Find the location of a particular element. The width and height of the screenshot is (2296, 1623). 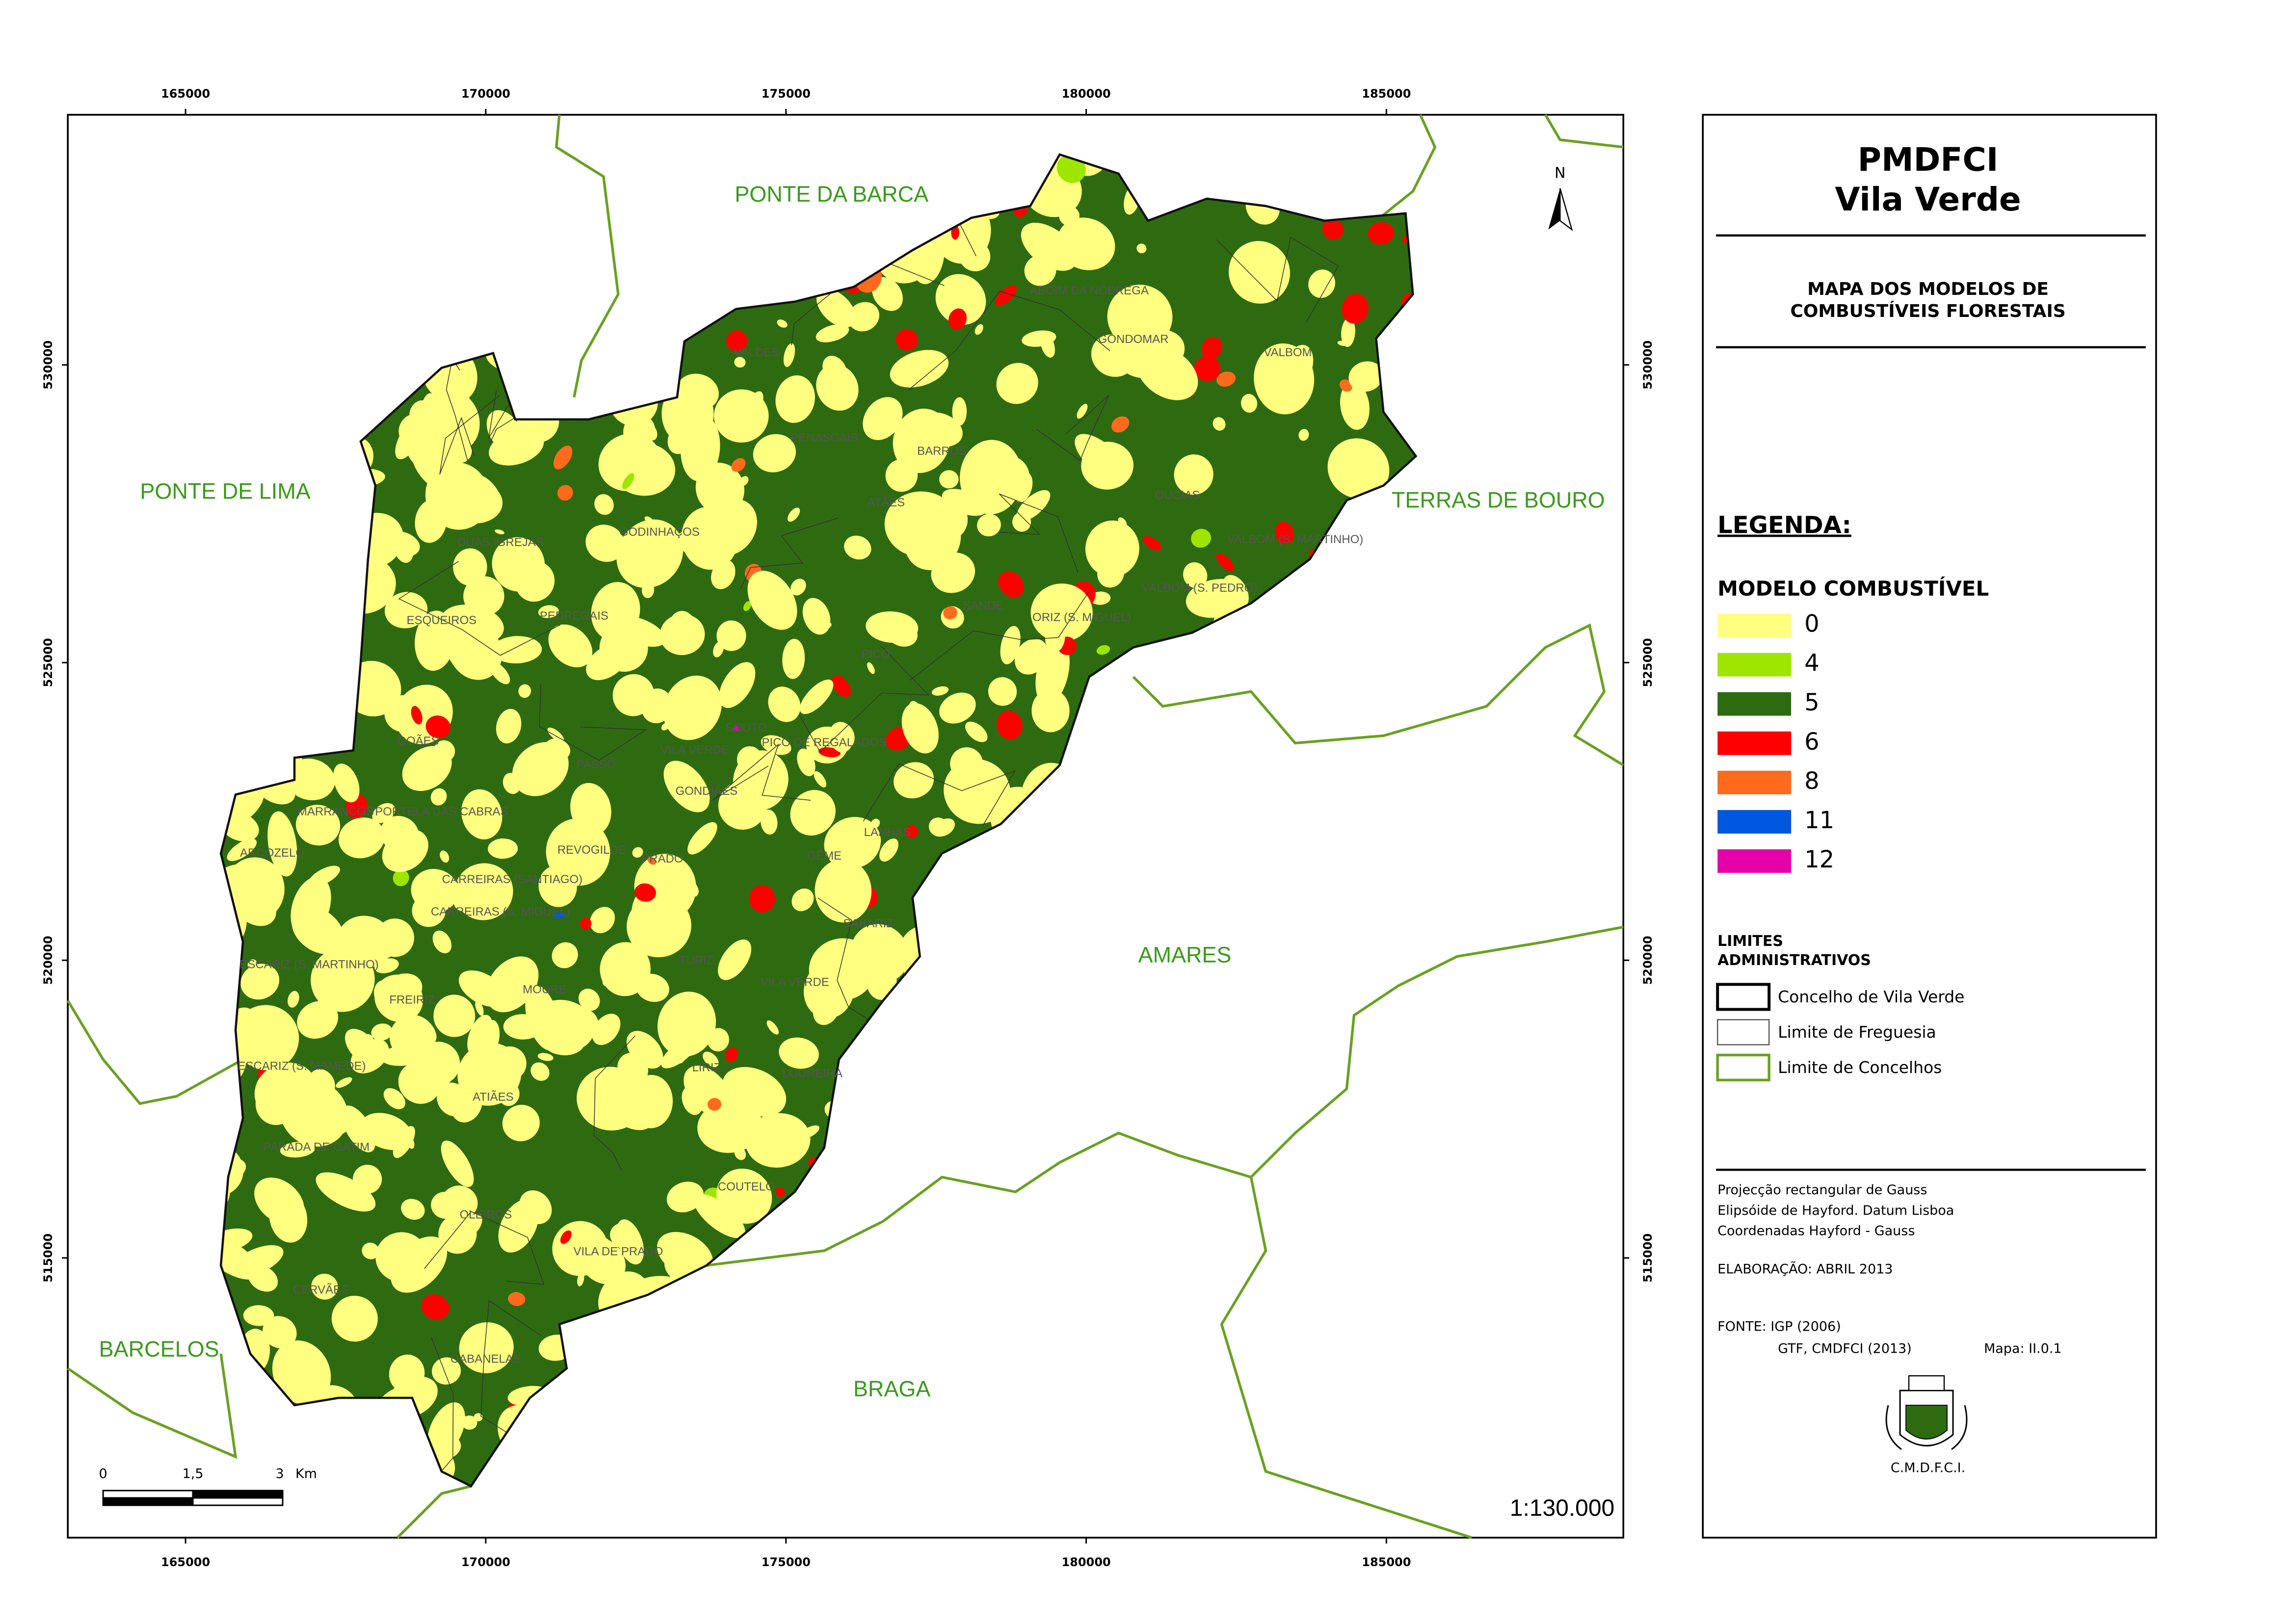

scale-label: 3 is located at coordinates (279, 1474).